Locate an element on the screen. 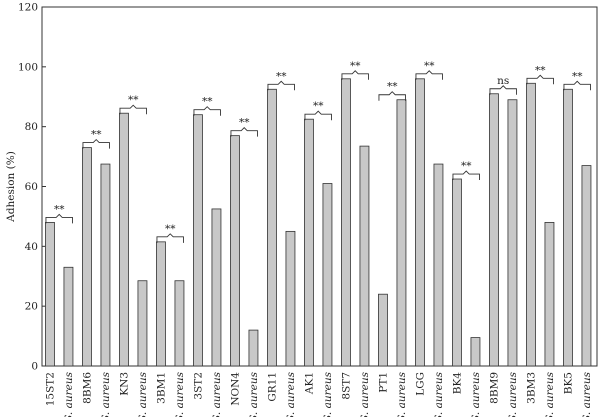 Image resolution: width=600 pixels, height=417 pixels. x-tick-label: 3BM3 is located at coordinates (531, 388).